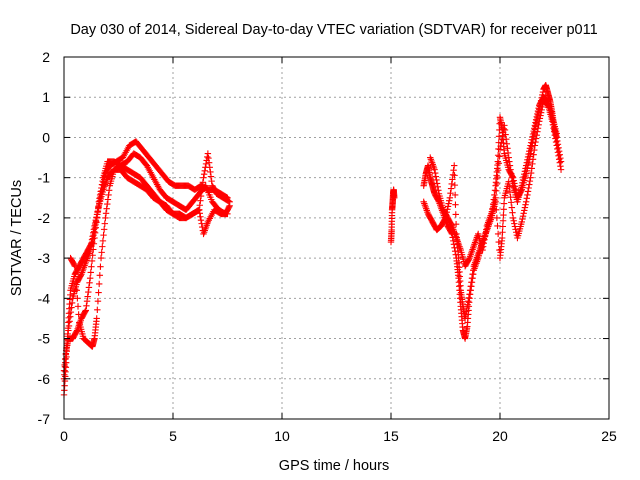 This screenshot has width=640, height=480. I want to click on series-track-e, so click(392, 216).